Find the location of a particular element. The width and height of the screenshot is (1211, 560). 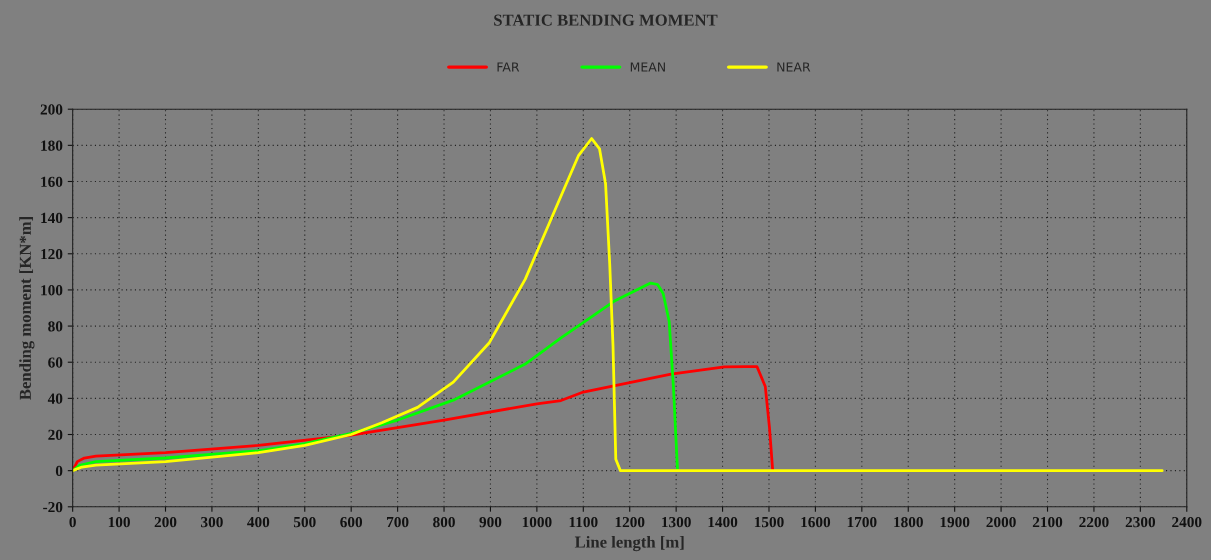

legend-label: NEAR is located at coordinates (794, 67).